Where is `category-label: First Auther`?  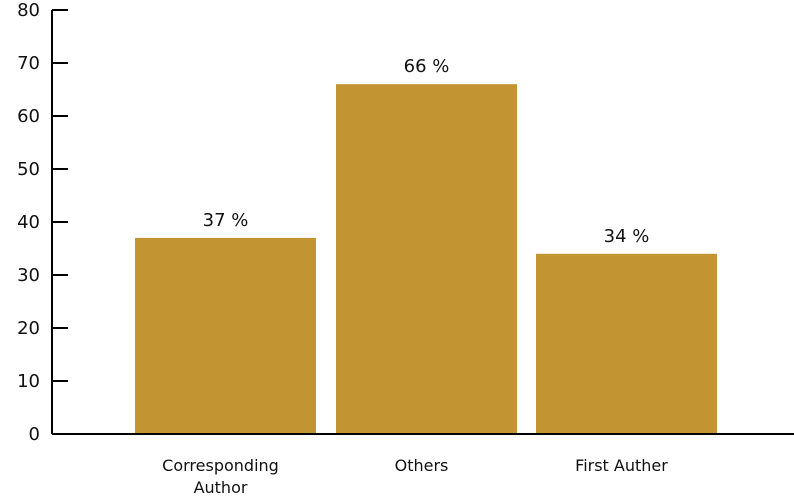
category-label: First Auther is located at coordinates (621, 465).